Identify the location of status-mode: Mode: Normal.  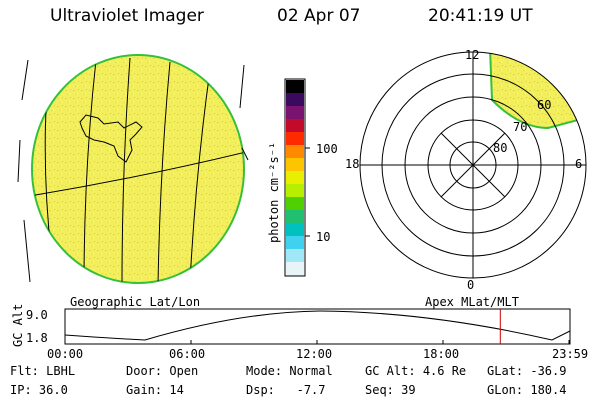
(289, 371).